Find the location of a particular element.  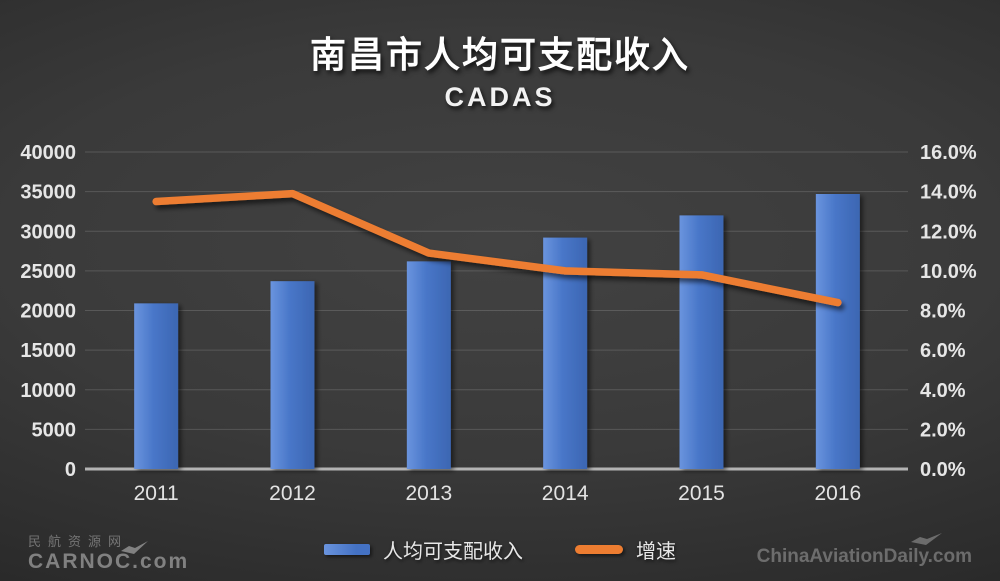

bar-2014 is located at coordinates (565, 353).